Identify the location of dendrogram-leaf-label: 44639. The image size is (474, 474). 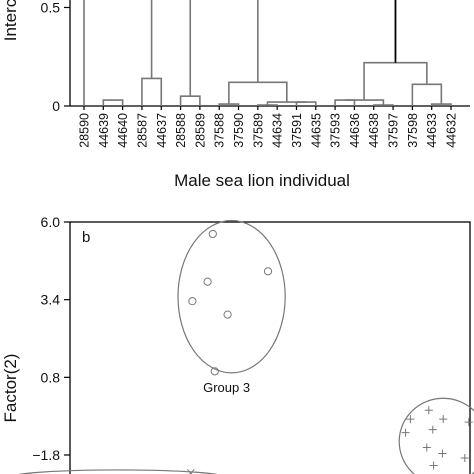
(104, 130).